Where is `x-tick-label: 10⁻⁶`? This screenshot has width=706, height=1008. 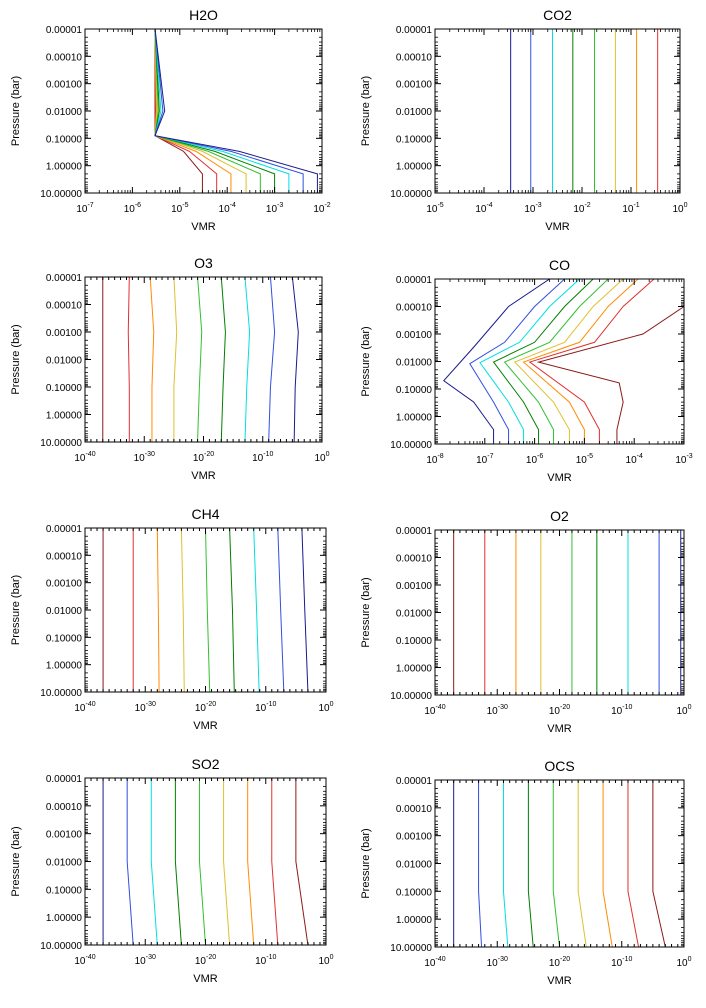
x-tick-label: 10⁻⁶ is located at coordinates (132, 208).